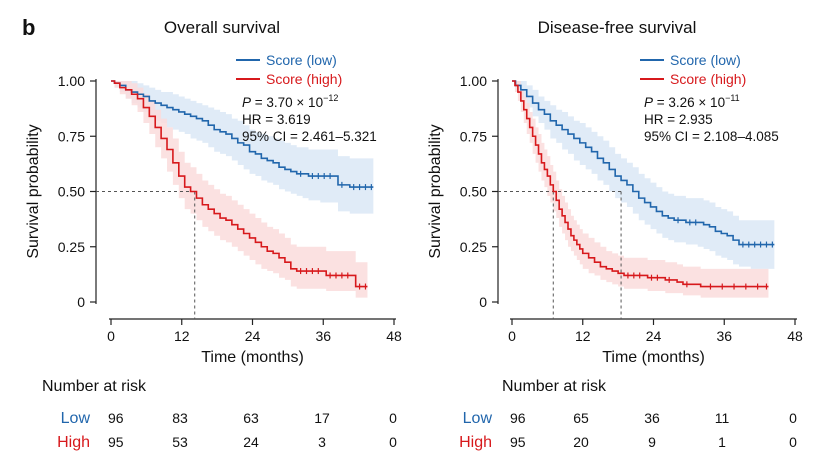 This screenshot has height=460, width=820. I want to click on risk-value: 3, so click(322, 442).